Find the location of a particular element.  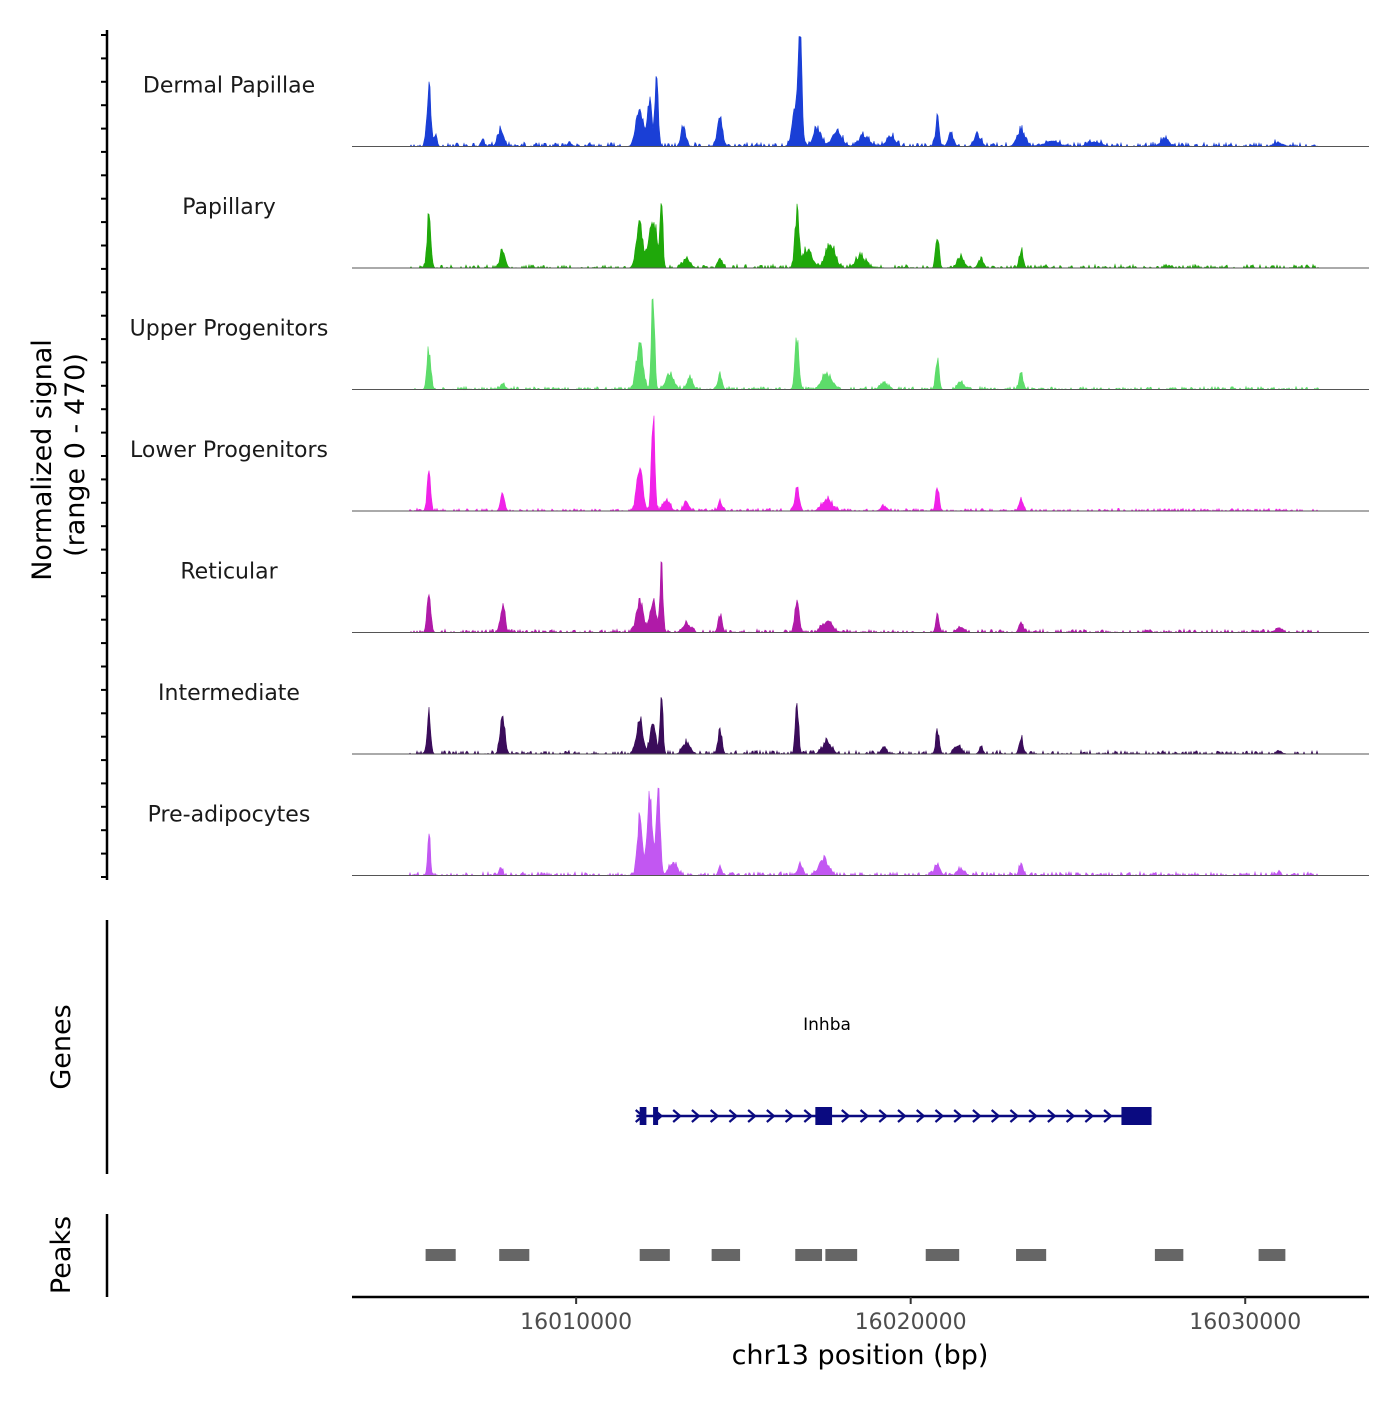

gene-track: Inhba is located at coordinates (893, 1070).